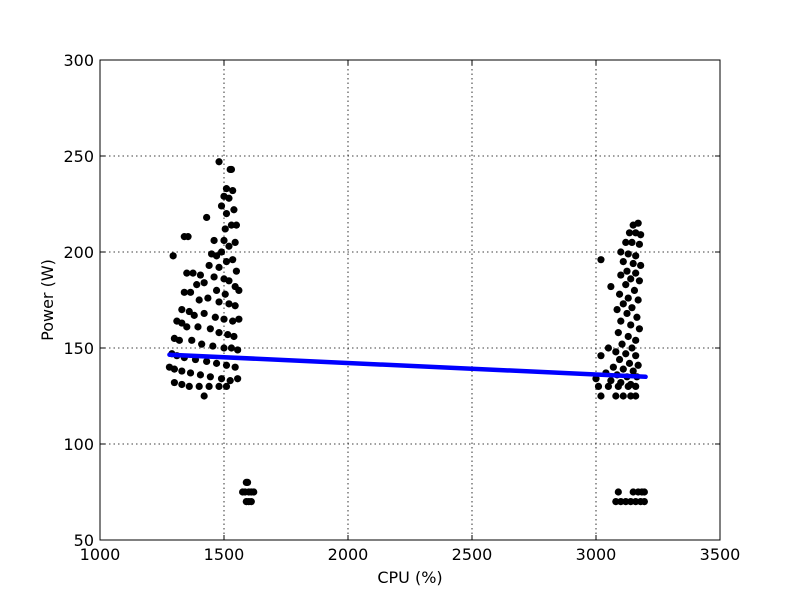 The image size is (800, 600). I want to click on regression-line, so click(407, 366).